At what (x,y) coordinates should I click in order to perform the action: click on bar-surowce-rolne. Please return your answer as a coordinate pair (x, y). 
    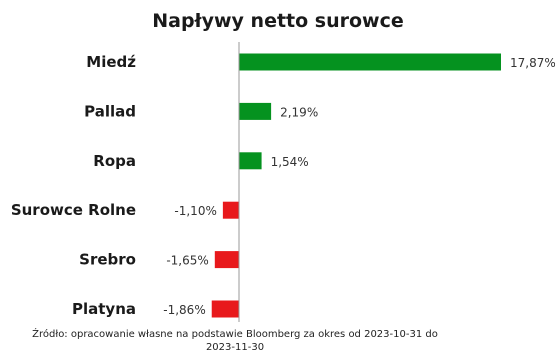
    Looking at the image, I should click on (230, 210).